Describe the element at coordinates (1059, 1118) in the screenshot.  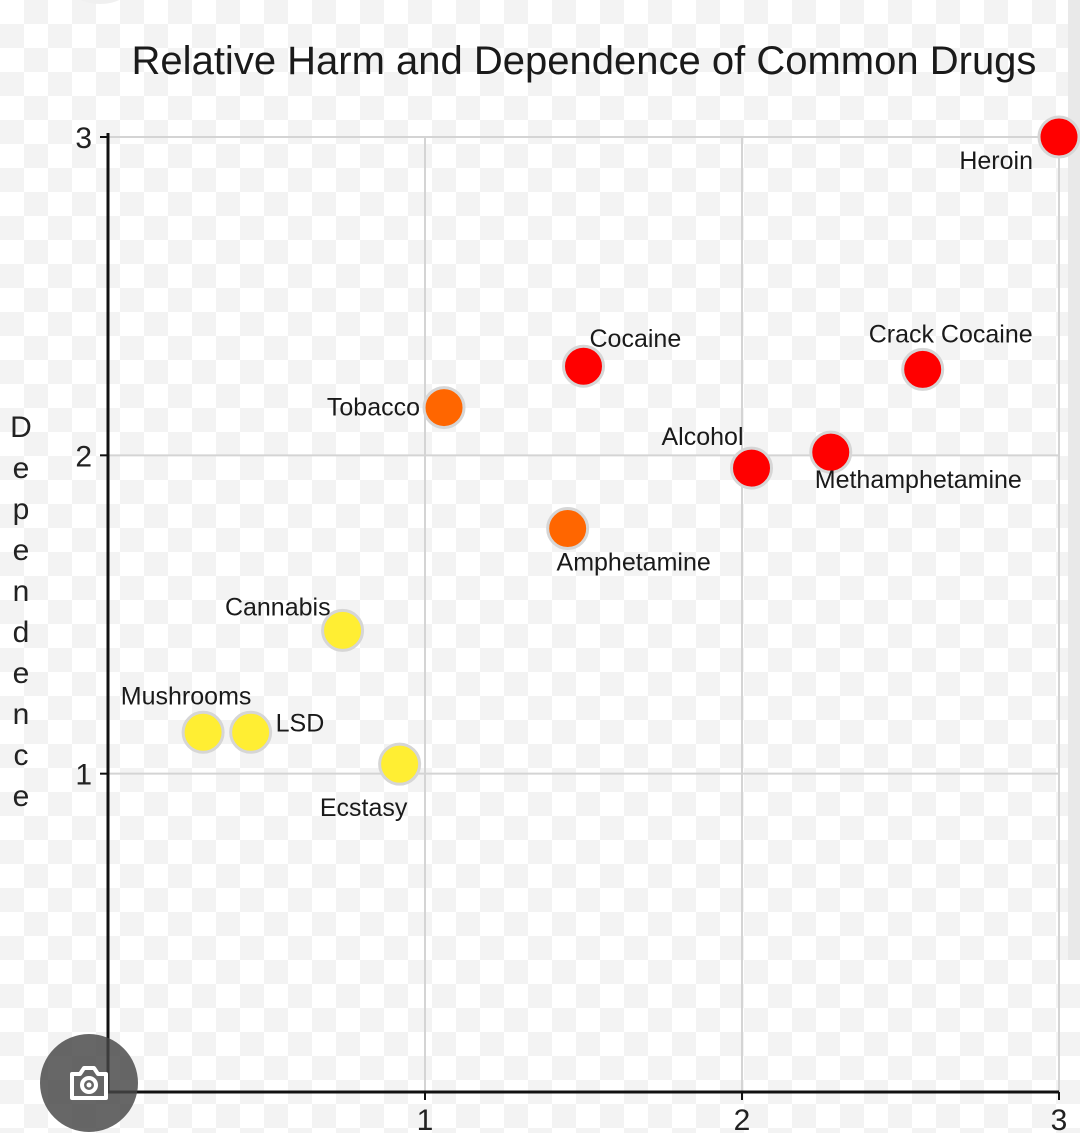
I see `x-tick-label: 3` at that location.